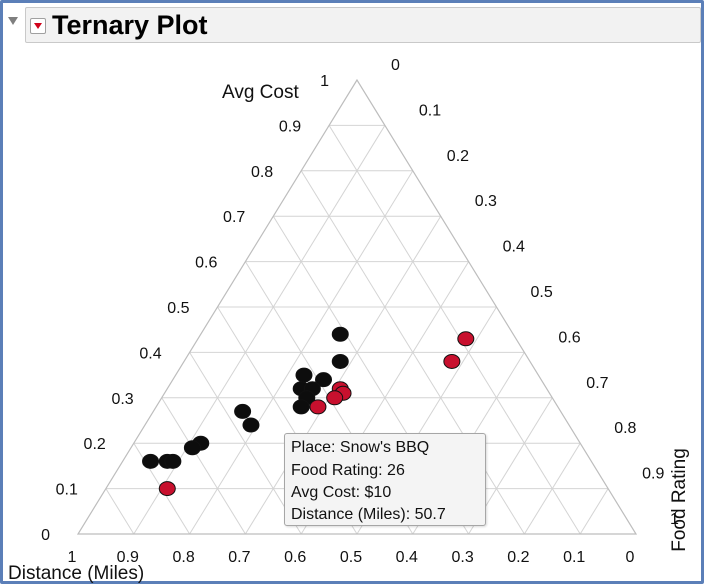 The height and width of the screenshot is (584, 704). What do you see at coordinates (295, 557) in the screenshot?
I see `distance-tick-label: 0.6` at bounding box center [295, 557].